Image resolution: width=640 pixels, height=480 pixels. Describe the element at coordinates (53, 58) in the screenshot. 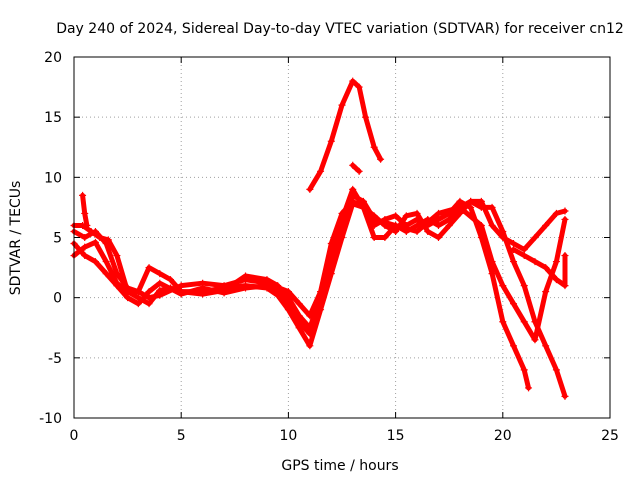

I see `y-tick-label: 20` at that location.